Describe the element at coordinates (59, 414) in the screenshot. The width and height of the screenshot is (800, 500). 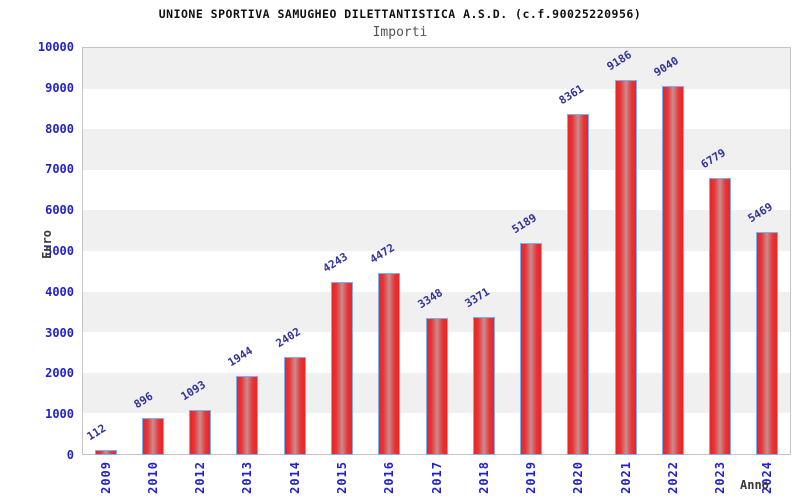
I see `y-tick-label: 1000` at that location.